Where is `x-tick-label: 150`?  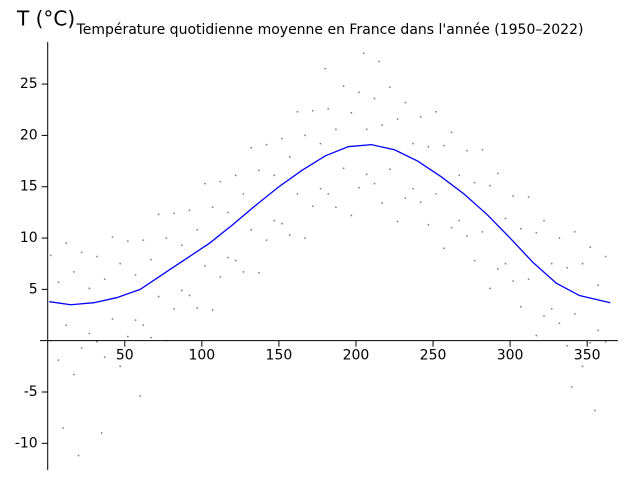 x-tick-label: 150 is located at coordinates (279, 356).